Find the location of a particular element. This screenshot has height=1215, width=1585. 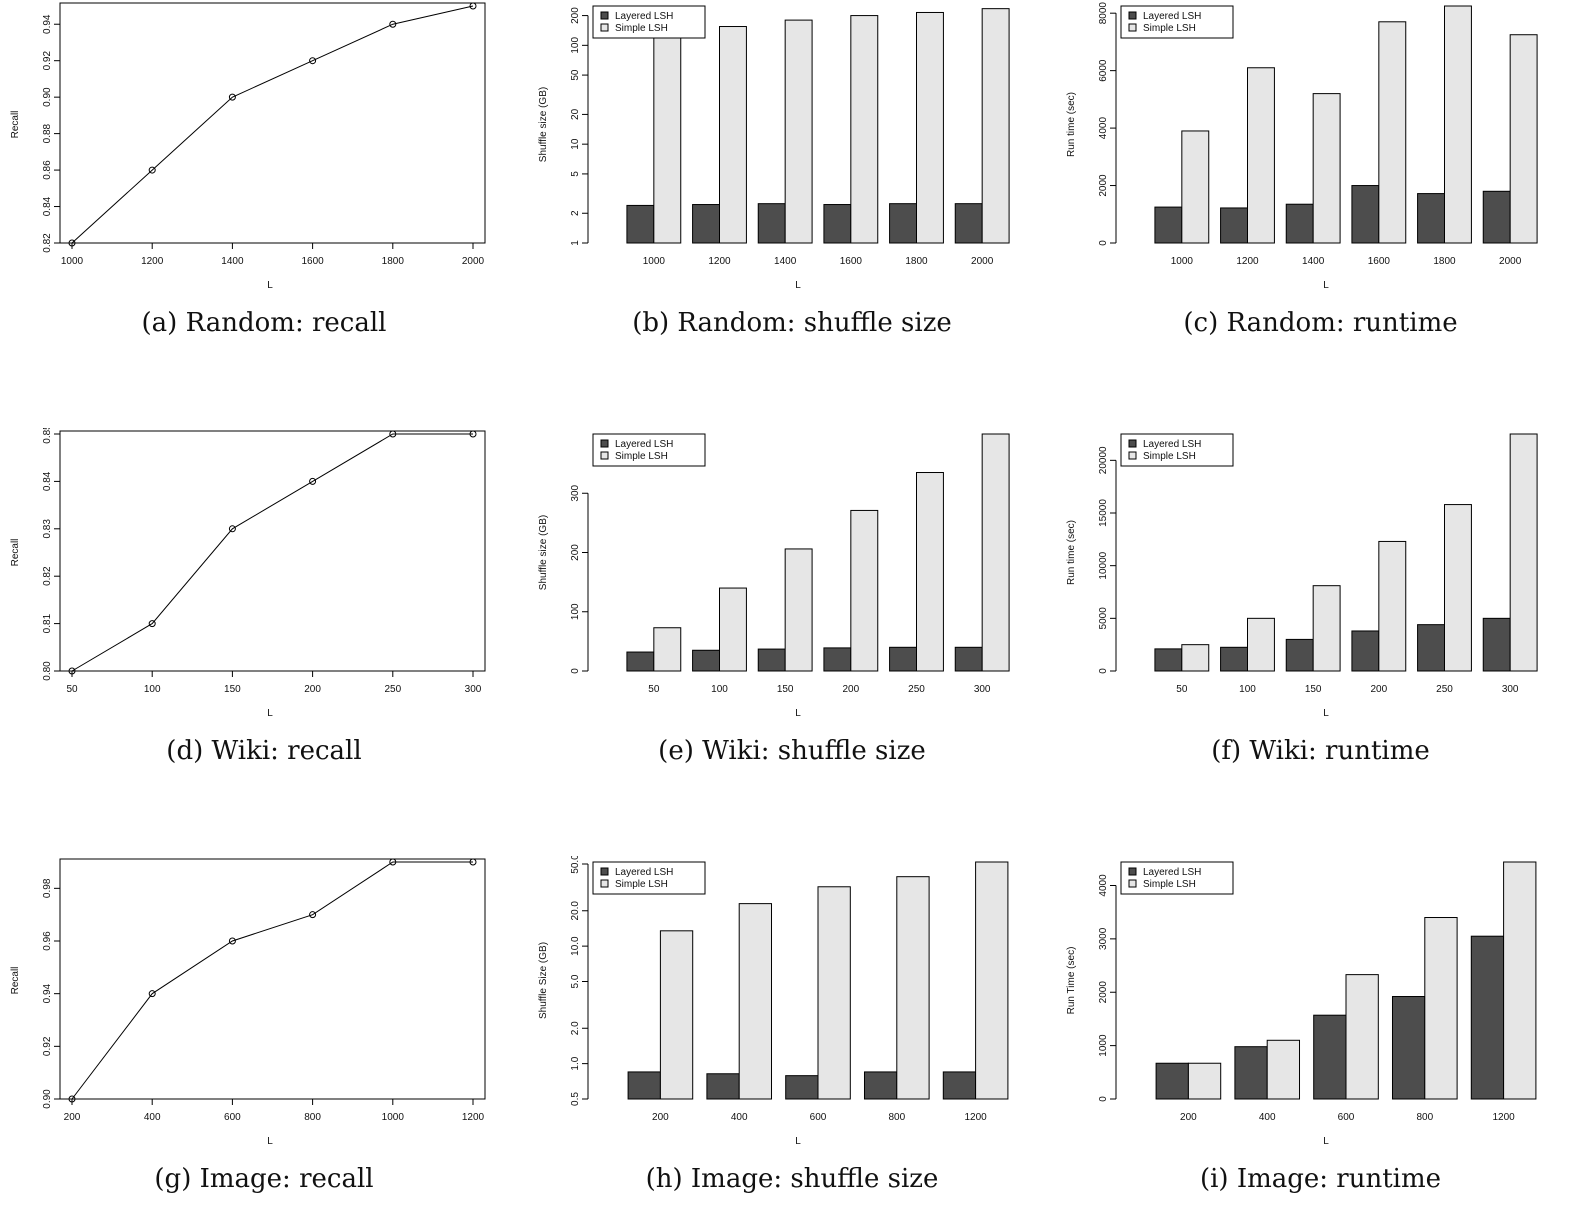

y-tick-label: 0.90 is located at coordinates (47, 1099).